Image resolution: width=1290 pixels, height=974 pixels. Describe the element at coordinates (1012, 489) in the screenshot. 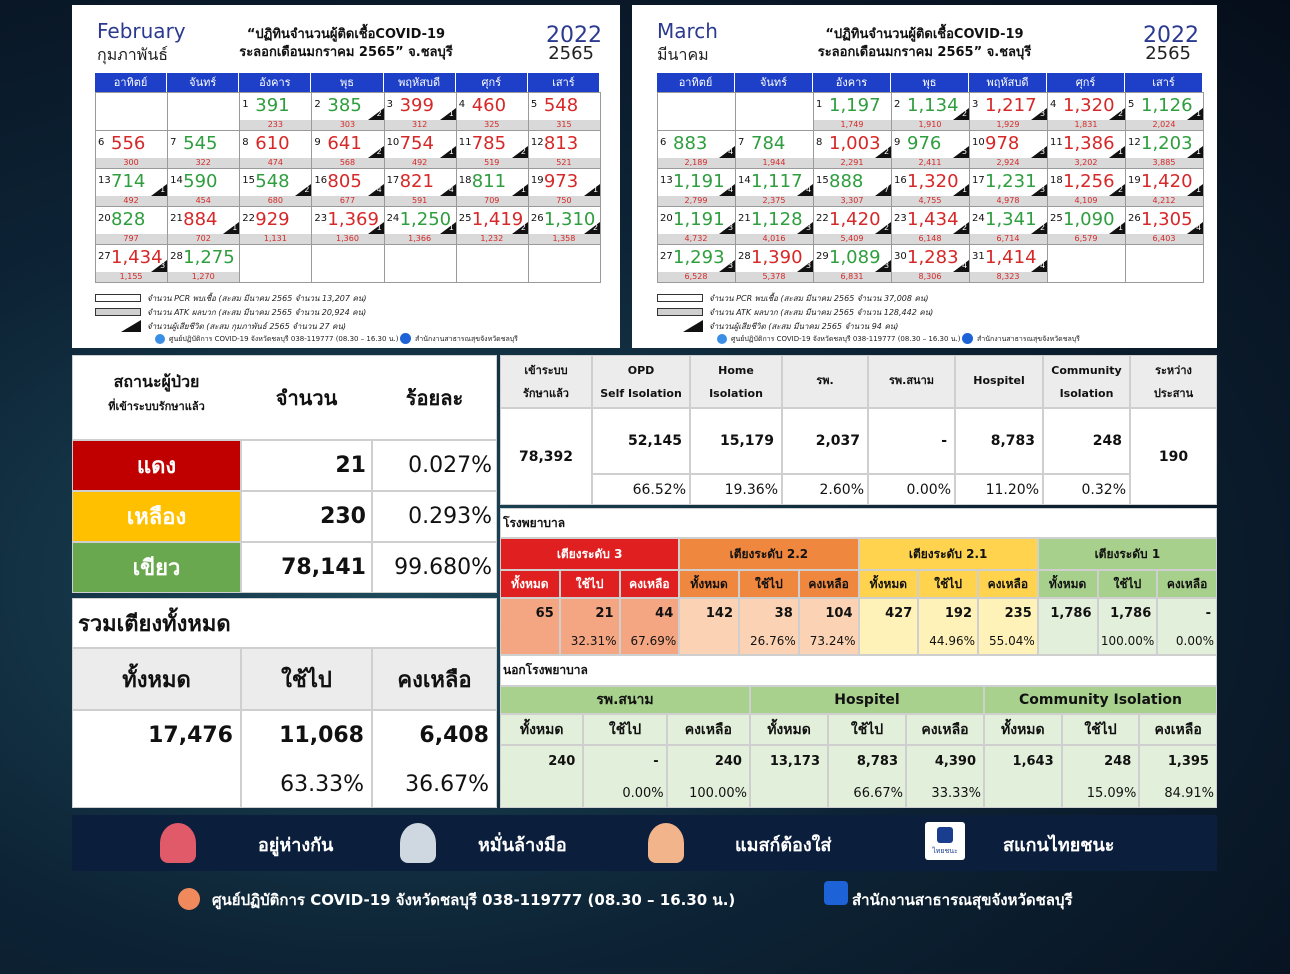

I see `treatment-percent: 11.20%` at that location.